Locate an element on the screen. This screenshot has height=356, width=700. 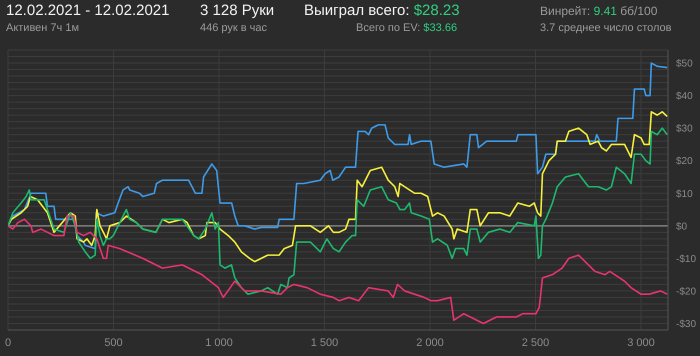
text: Всего по EV: is located at coordinates (388, 28).